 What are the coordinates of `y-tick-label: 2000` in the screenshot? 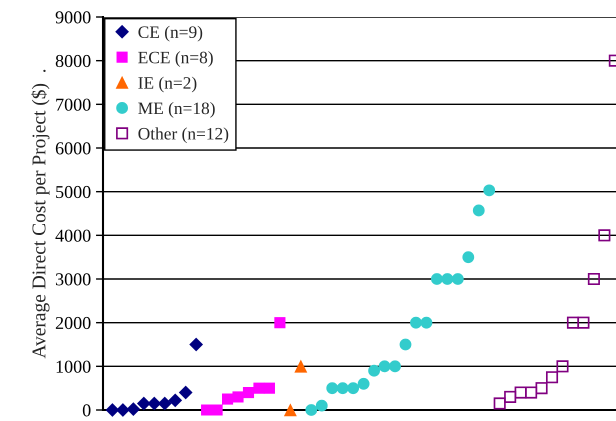 It's located at (73, 323).